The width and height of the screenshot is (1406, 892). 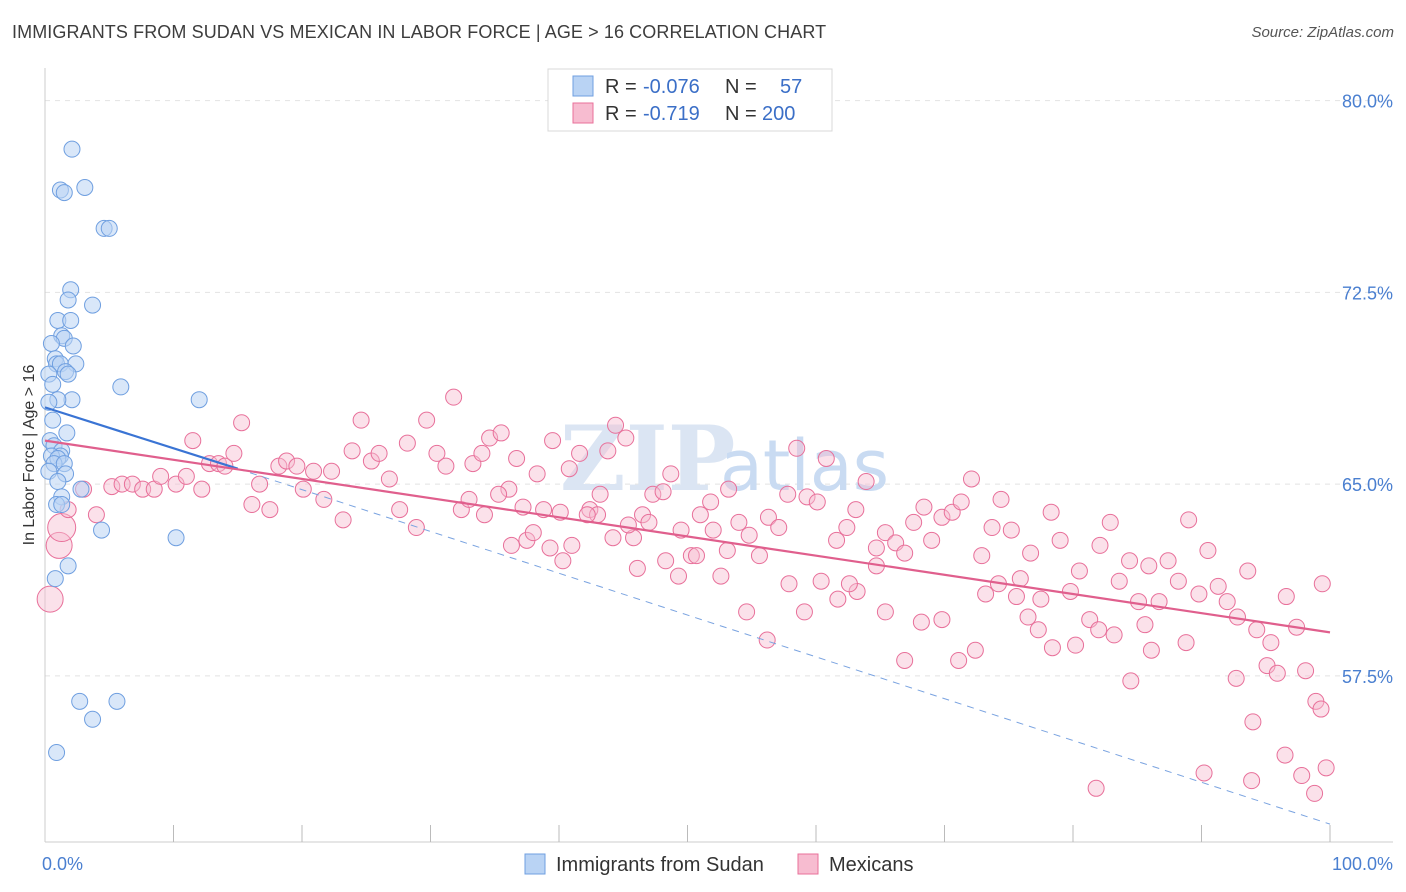 I want to click on legend: R = -0.076 N = 57 R = -0.719 N = 200, so click(x=690, y=100).